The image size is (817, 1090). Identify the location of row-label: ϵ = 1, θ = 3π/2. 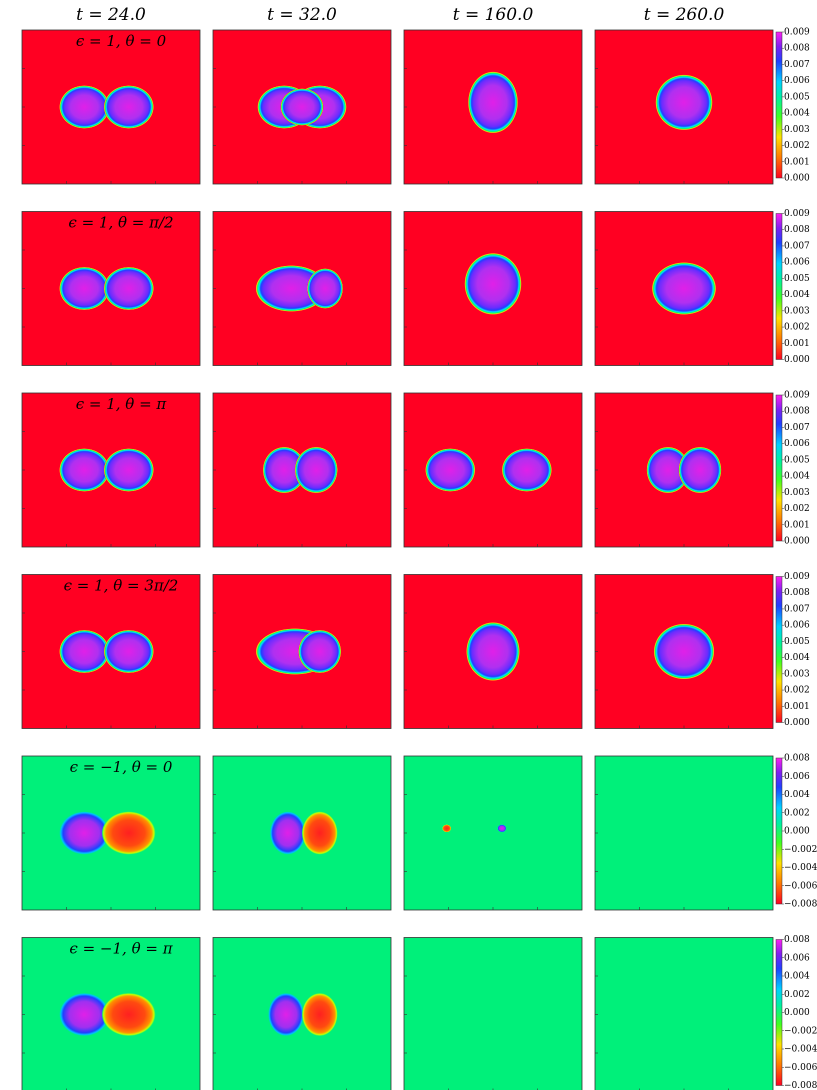
(121, 586).